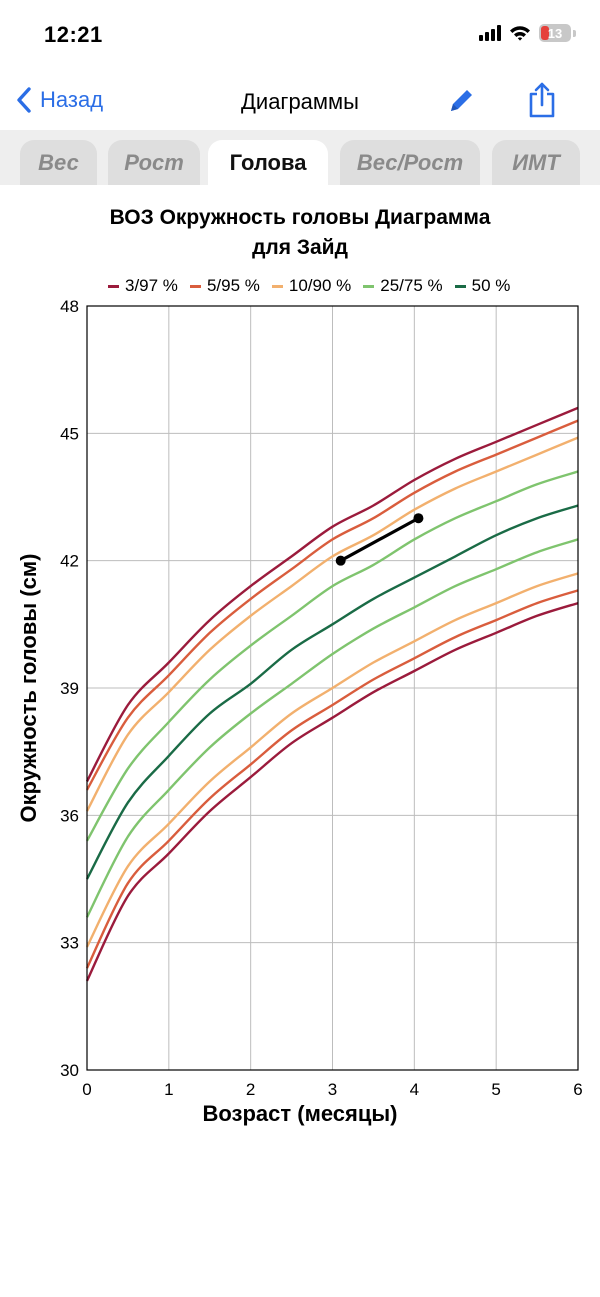 The width and height of the screenshot is (600, 1297). Describe the element at coordinates (520, 33) in the screenshot. I see `wifi-icon` at that location.